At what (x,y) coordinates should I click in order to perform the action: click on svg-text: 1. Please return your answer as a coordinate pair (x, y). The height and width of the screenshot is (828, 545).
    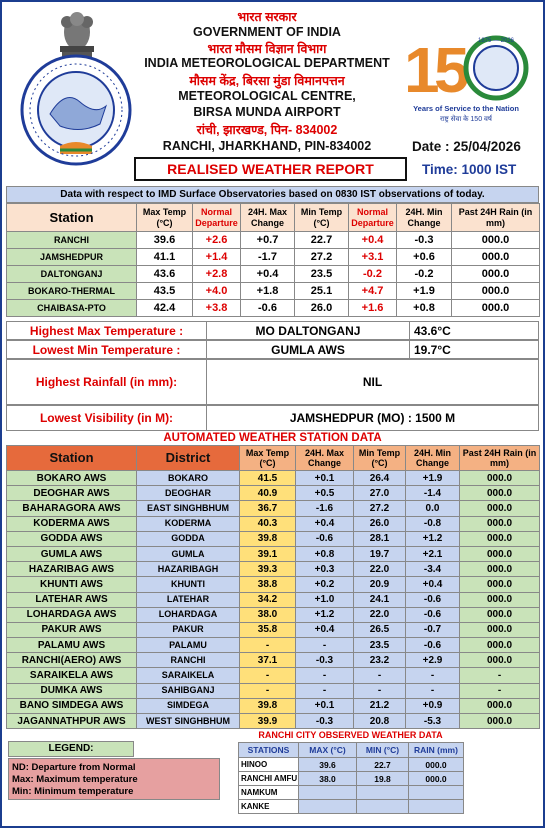
    Looking at the image, I should click on (422, 70).